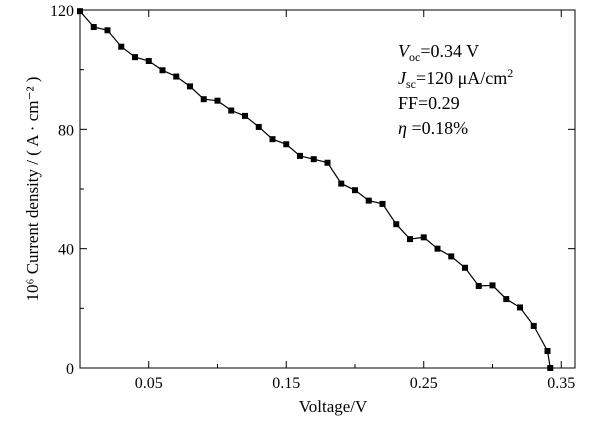  I want to click on x-tick-label: 0.05, so click(149, 383).